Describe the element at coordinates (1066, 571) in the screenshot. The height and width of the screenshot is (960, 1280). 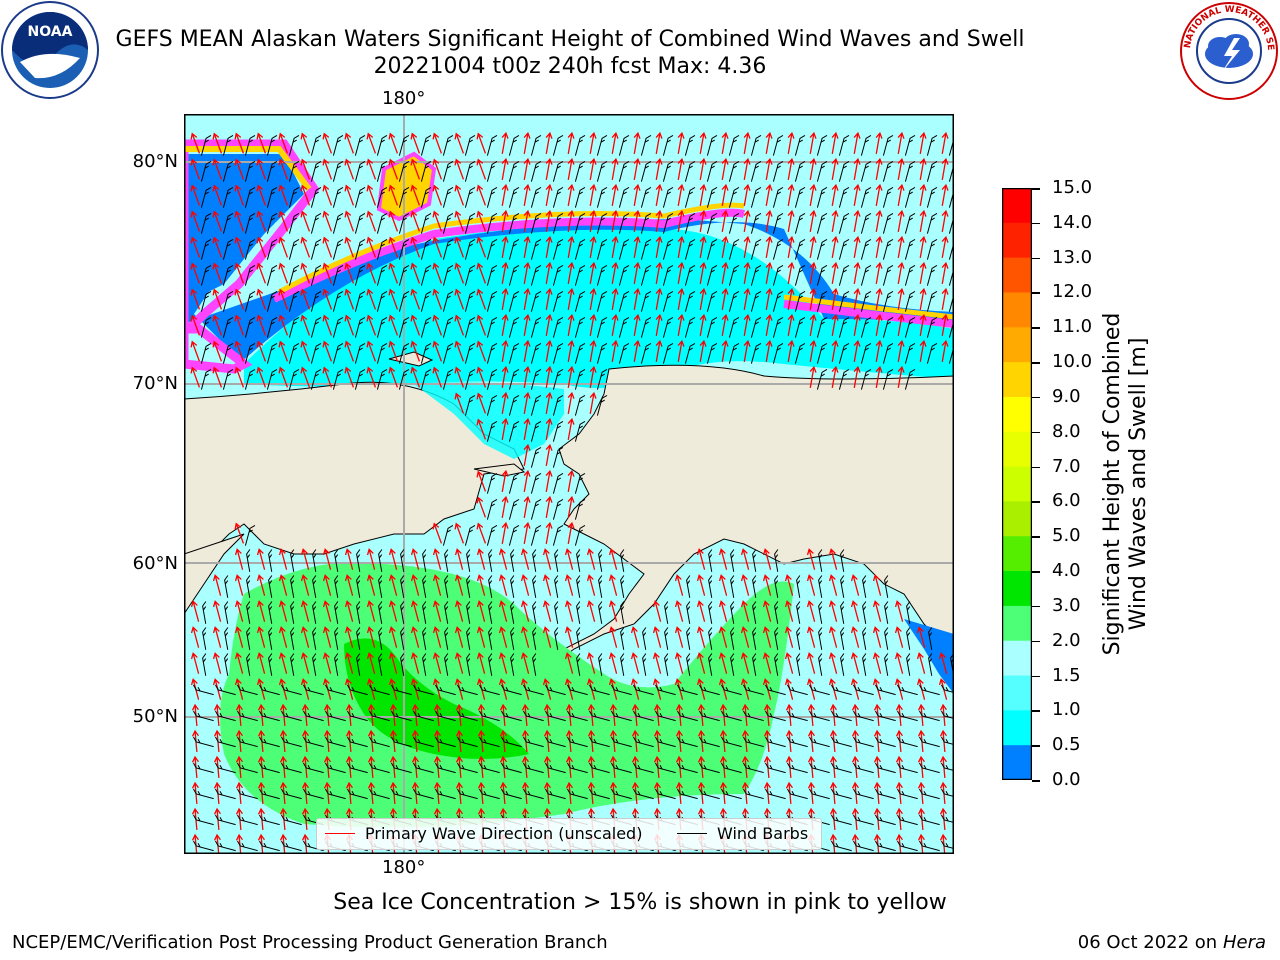
I see `colorbar-tick-label: 4.0` at that location.